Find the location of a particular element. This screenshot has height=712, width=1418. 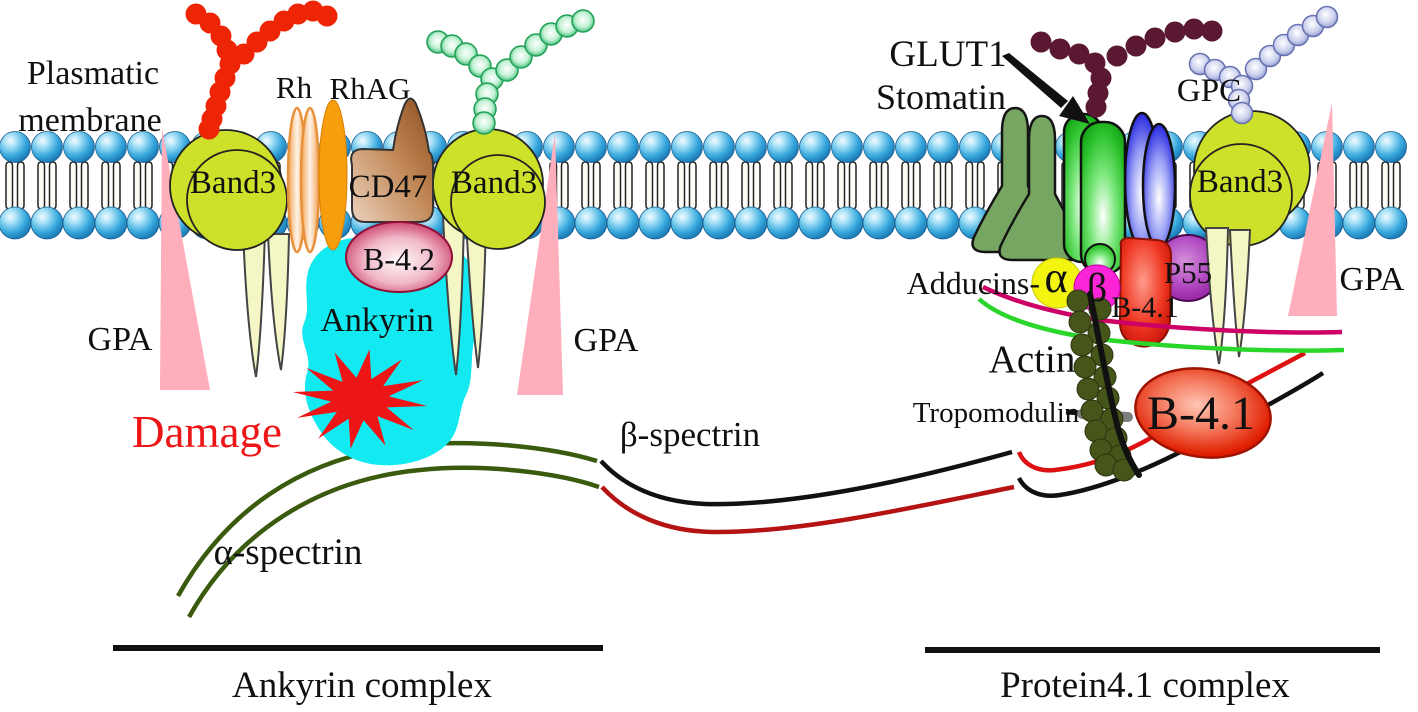

gpc-shape-front is located at coordinates (1159, 186).